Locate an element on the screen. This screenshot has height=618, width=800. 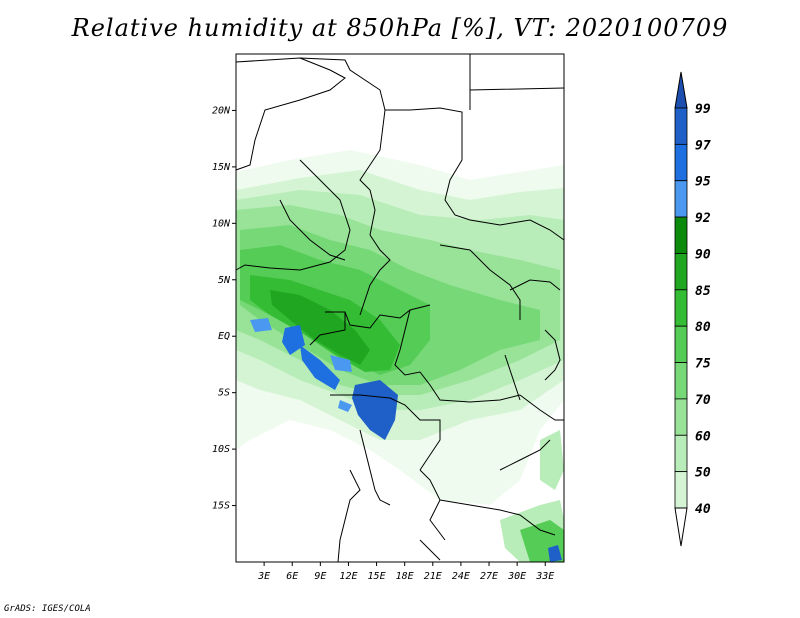
colorbar-label: 50 is located at coordinates (703, 473).